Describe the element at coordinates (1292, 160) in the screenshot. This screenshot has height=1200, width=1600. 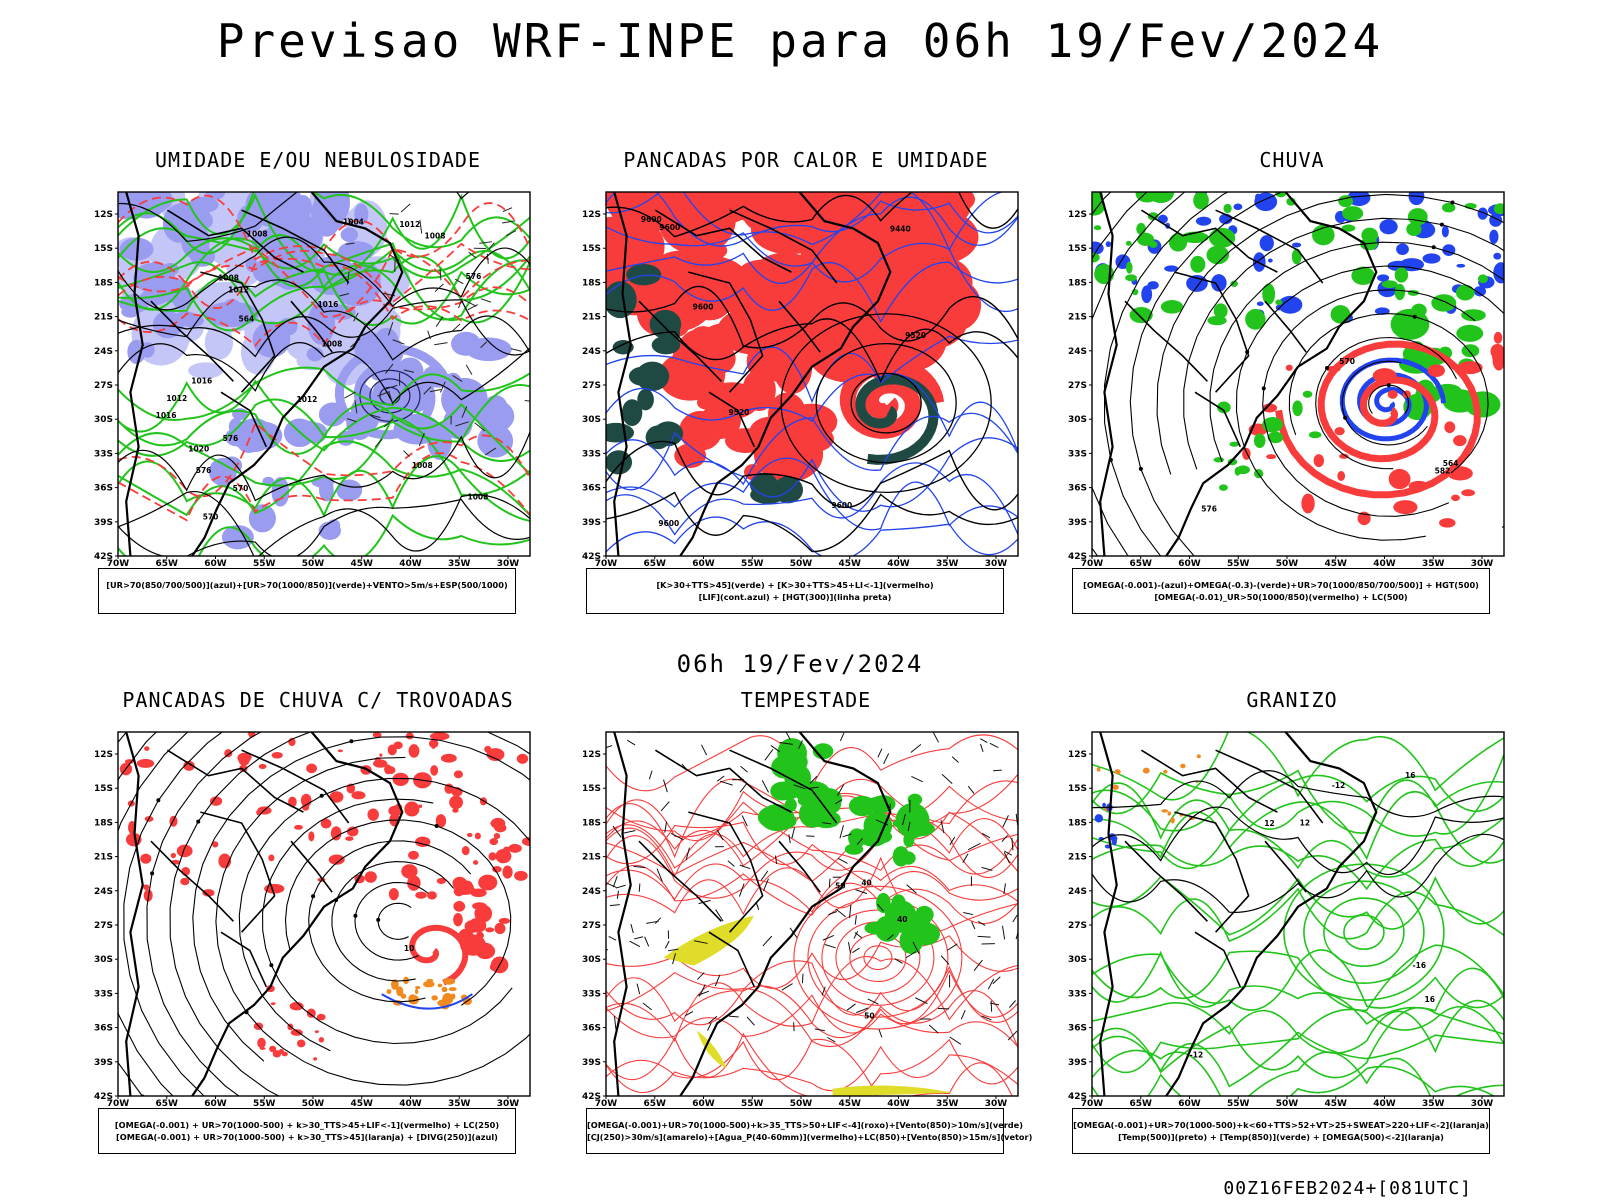
I see `panel-title: CHUVA` at that location.